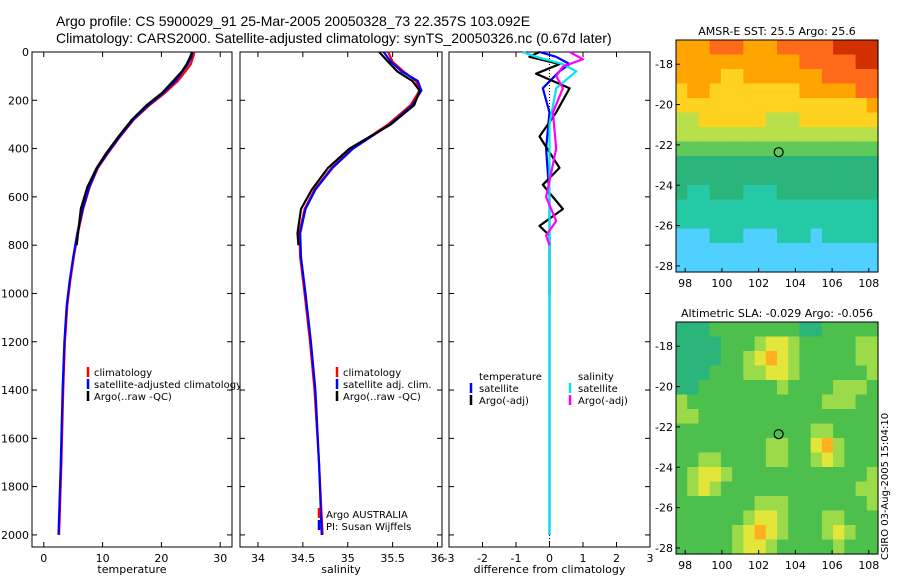  Describe the element at coordinates (832, 283) in the screenshot. I see `sst-map-x-tick-label: 106` at that location.